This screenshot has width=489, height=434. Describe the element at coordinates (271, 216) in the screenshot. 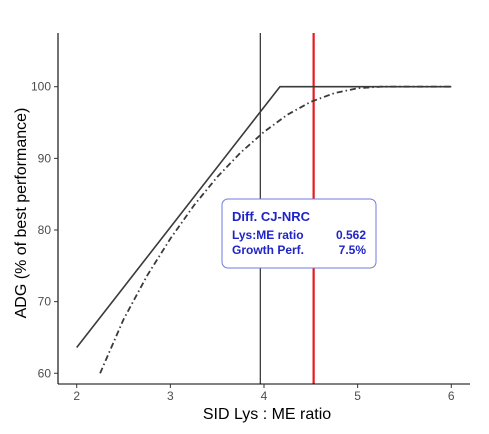

I see `annotation-title: Diff. CJ-NRC` at that location.